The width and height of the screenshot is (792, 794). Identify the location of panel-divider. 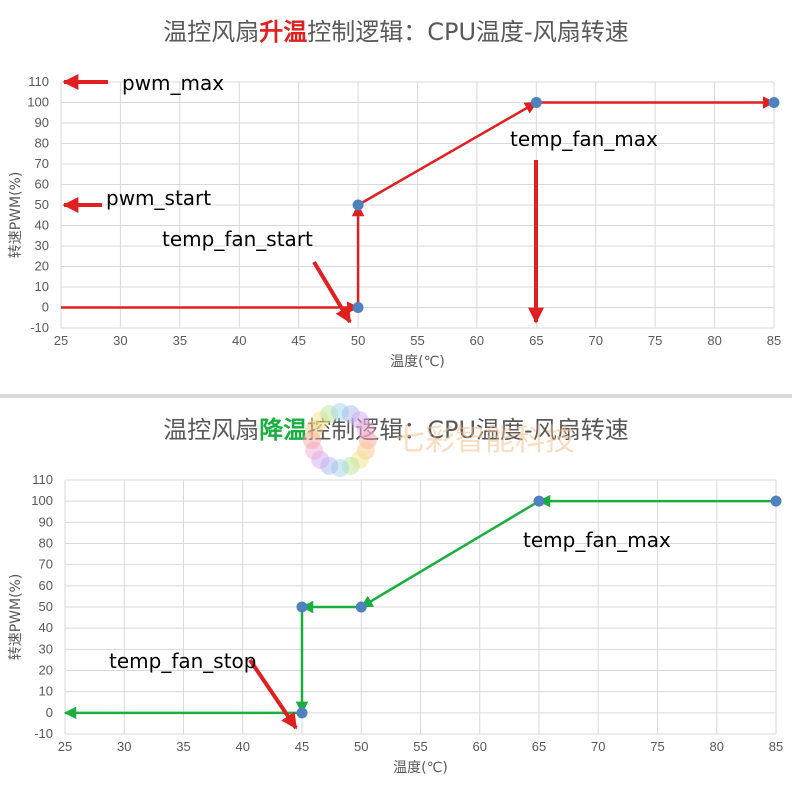
(396, 397).